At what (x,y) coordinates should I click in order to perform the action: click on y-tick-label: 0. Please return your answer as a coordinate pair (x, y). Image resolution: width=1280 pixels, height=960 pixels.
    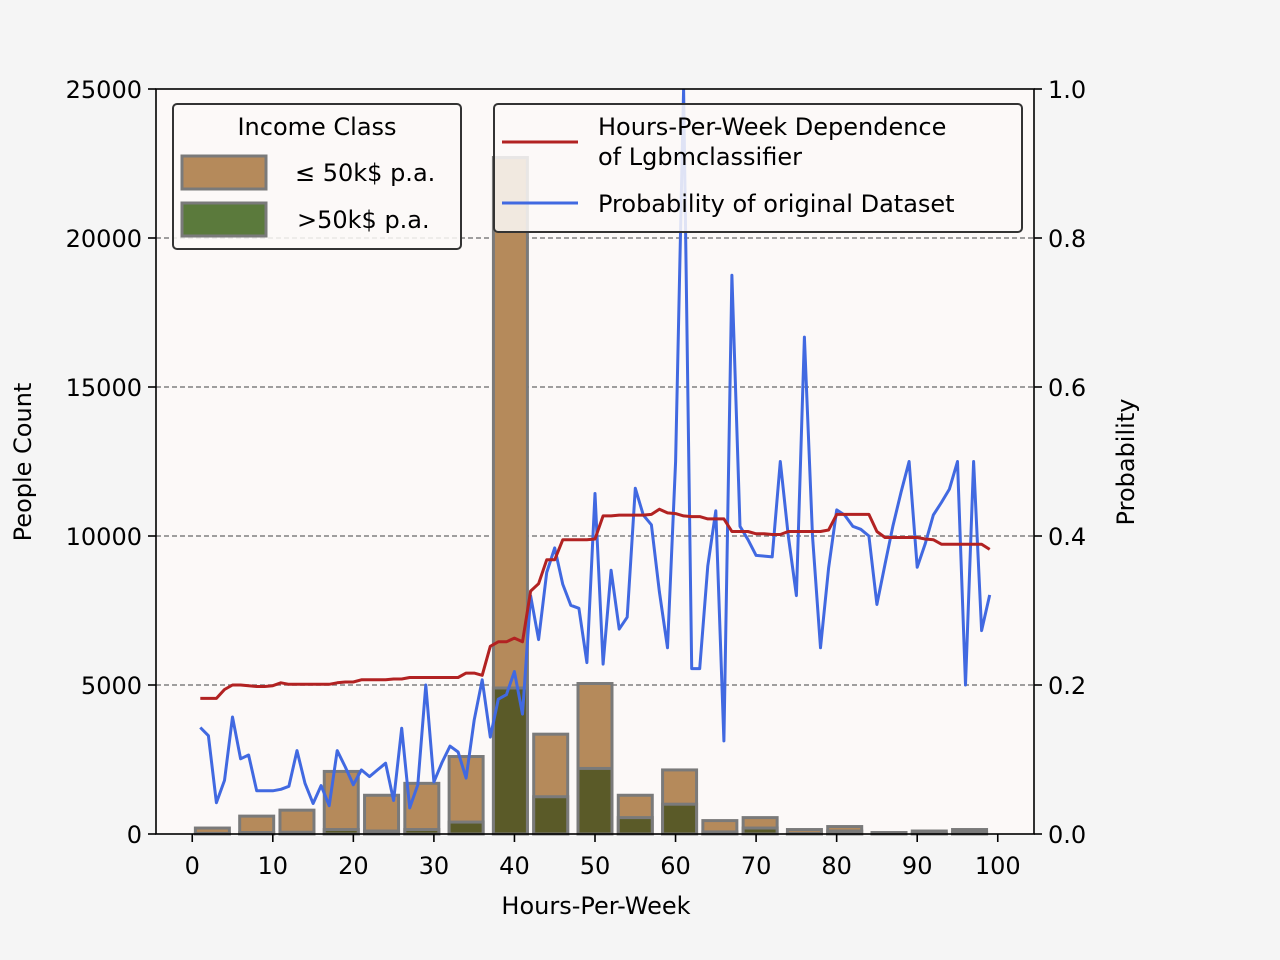
    Looking at the image, I should click on (134, 835).